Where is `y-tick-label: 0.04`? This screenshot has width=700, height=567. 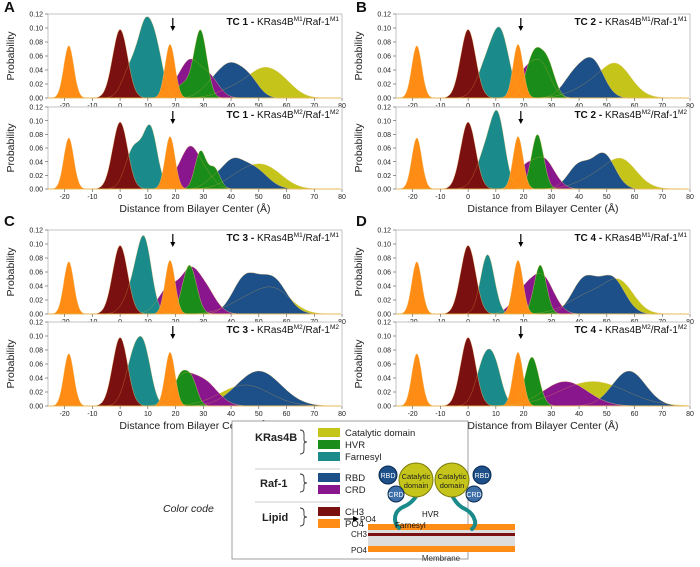 y-tick-label: 0.04 is located at coordinates (384, 379).